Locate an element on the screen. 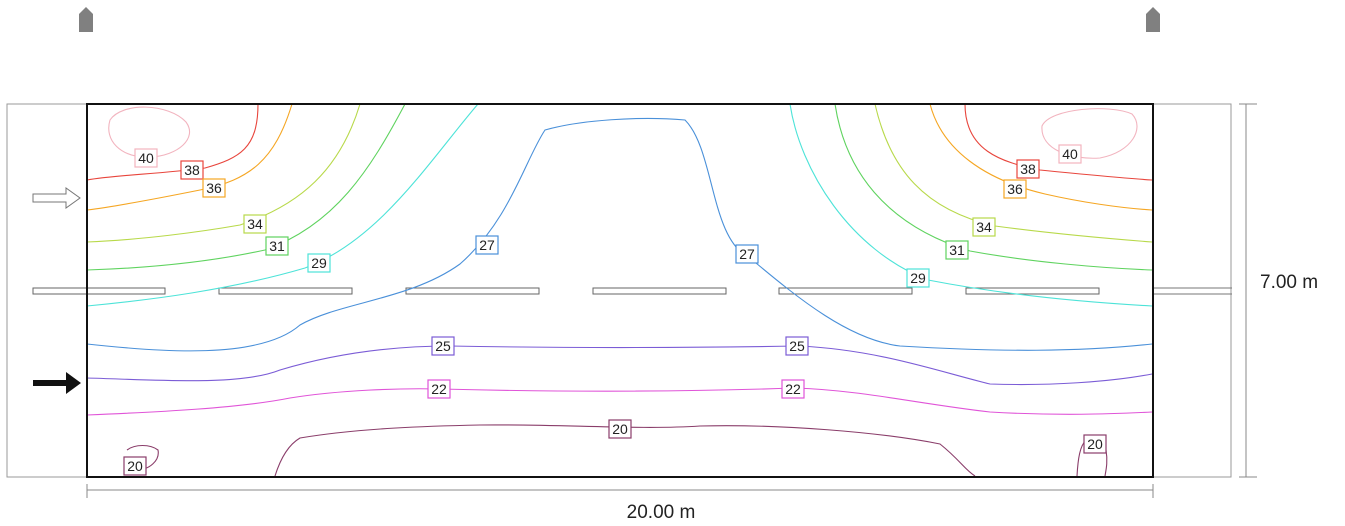 The height and width of the screenshot is (526, 1345). solid-arrow-icon is located at coordinates (57, 383).